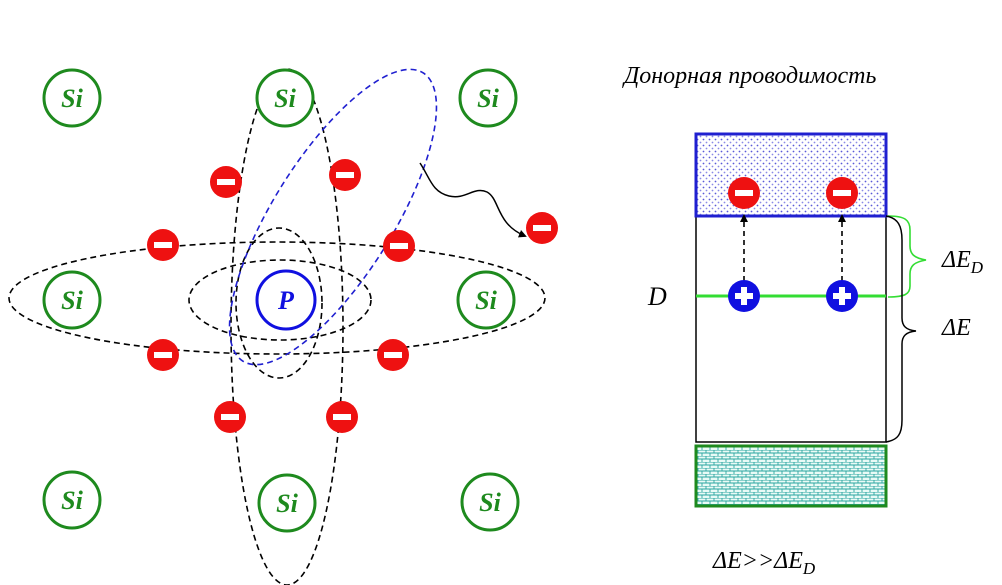  I want to click on donor-gap-label: ΔED, so click(962, 262).